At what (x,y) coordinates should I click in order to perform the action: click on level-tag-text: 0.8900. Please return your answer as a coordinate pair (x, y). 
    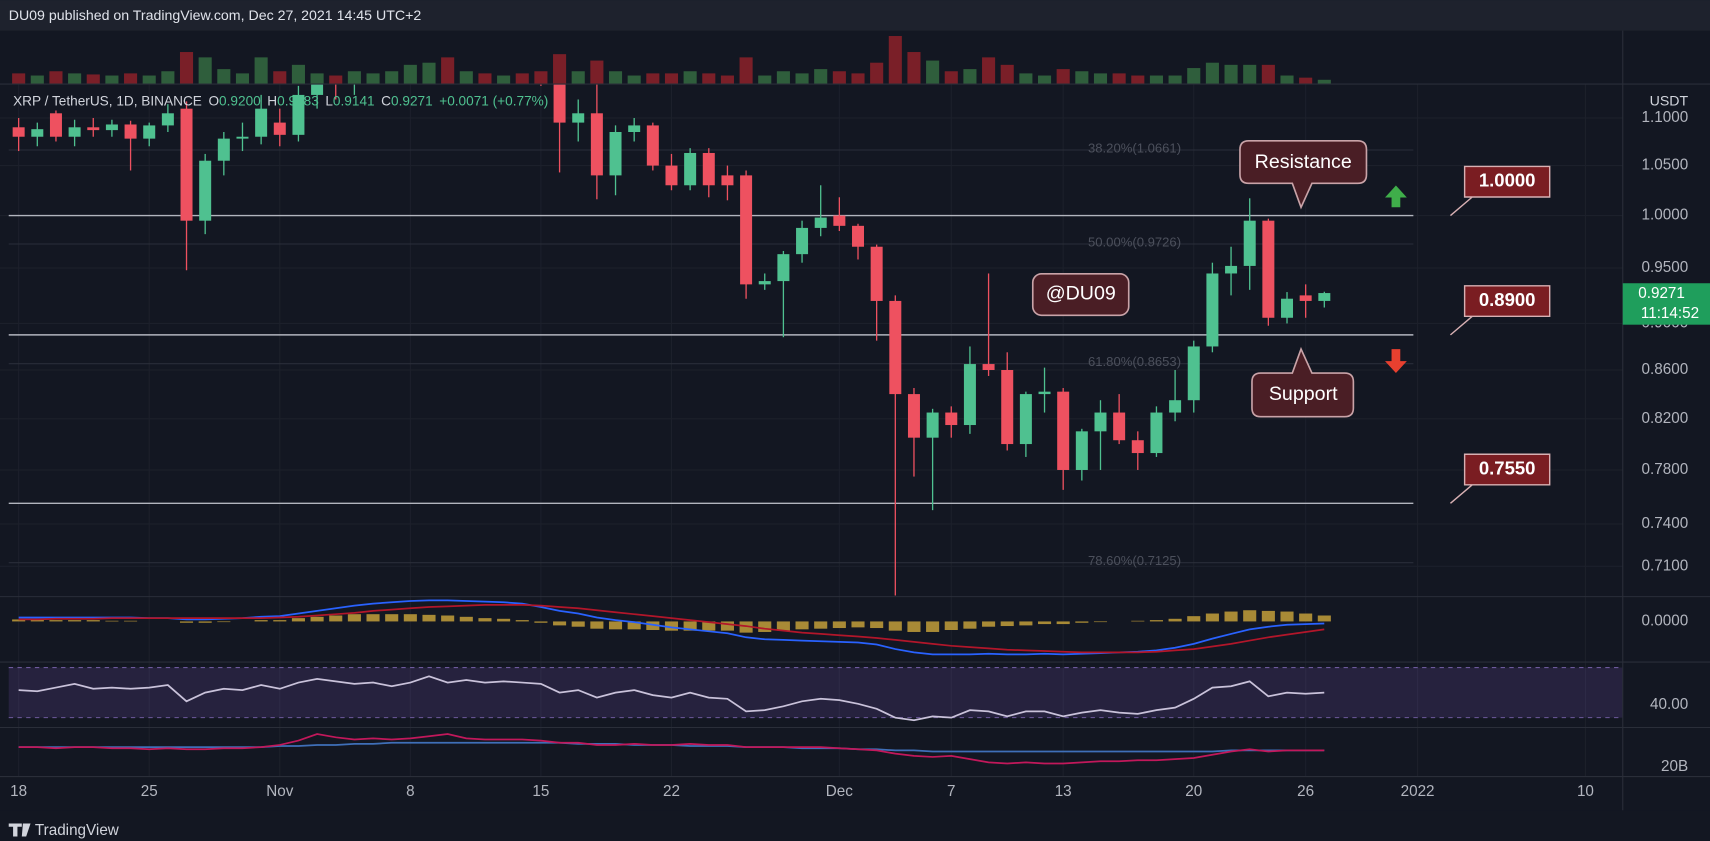
    Looking at the image, I should click on (1507, 299).